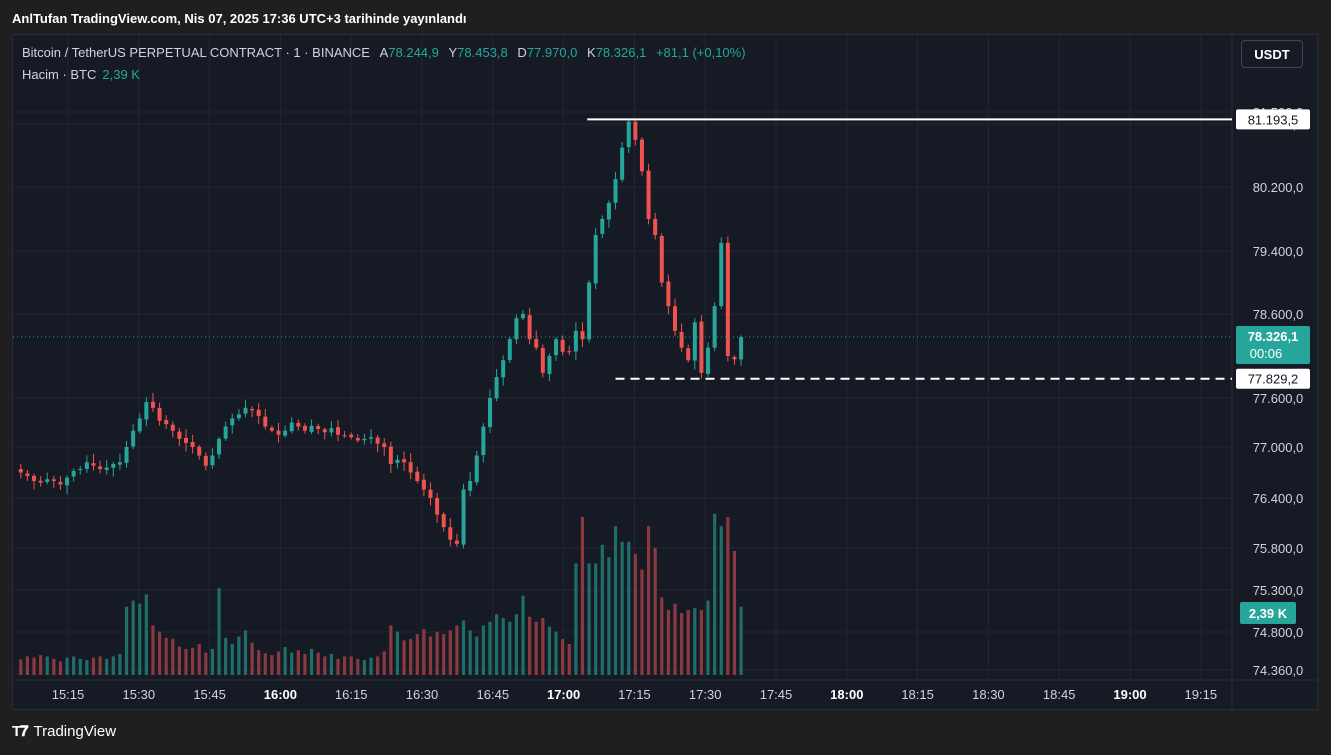  What do you see at coordinates (351, 694) in the screenshot?
I see `x-tick-label: 16:15` at bounding box center [351, 694].